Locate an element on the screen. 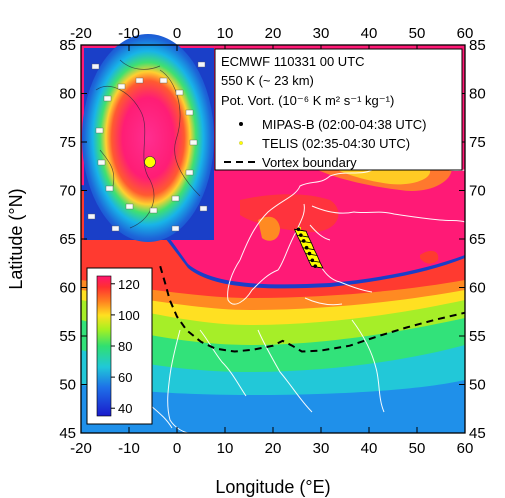  colorbar-ticks: 40 60 80 100 120 is located at coordinates (125, 346).